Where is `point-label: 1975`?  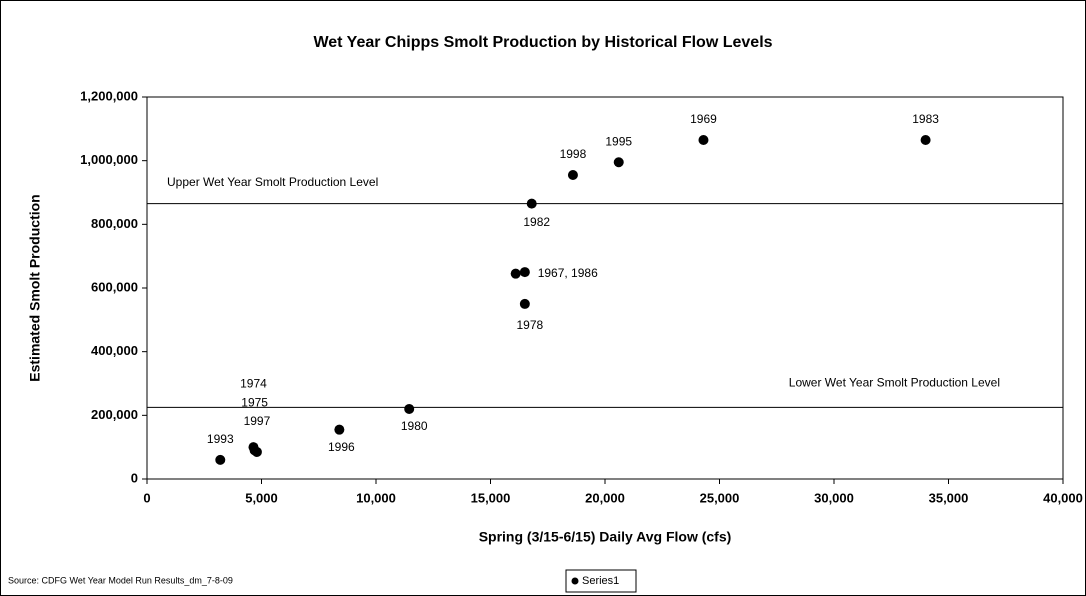
point-label: 1975 is located at coordinates (254, 403).